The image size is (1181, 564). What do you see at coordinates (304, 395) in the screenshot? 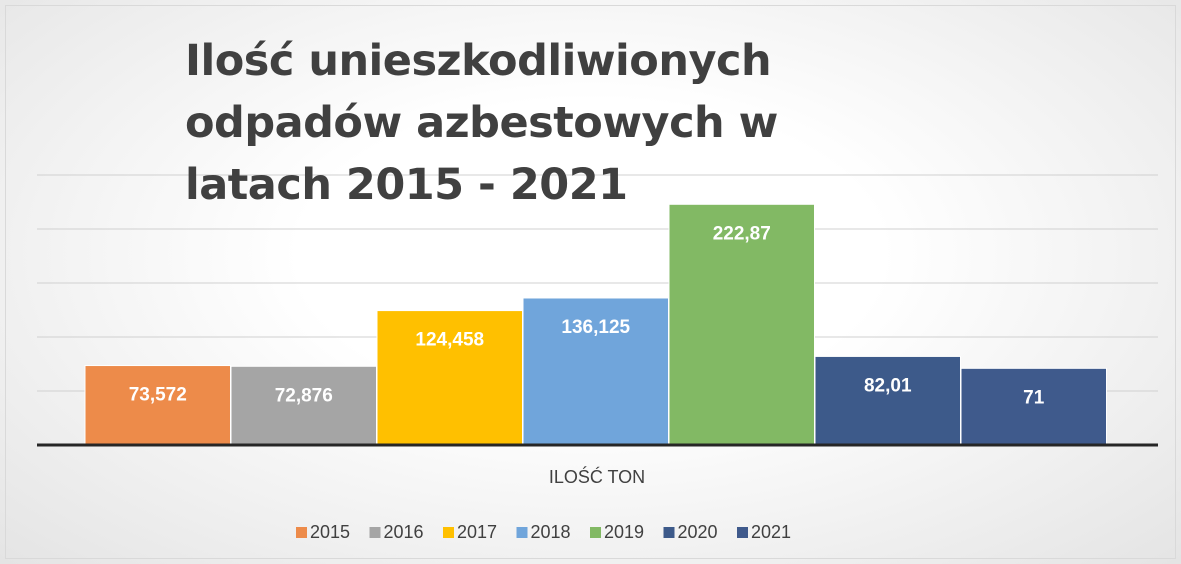
I see `data-label: 72,876` at bounding box center [304, 395].